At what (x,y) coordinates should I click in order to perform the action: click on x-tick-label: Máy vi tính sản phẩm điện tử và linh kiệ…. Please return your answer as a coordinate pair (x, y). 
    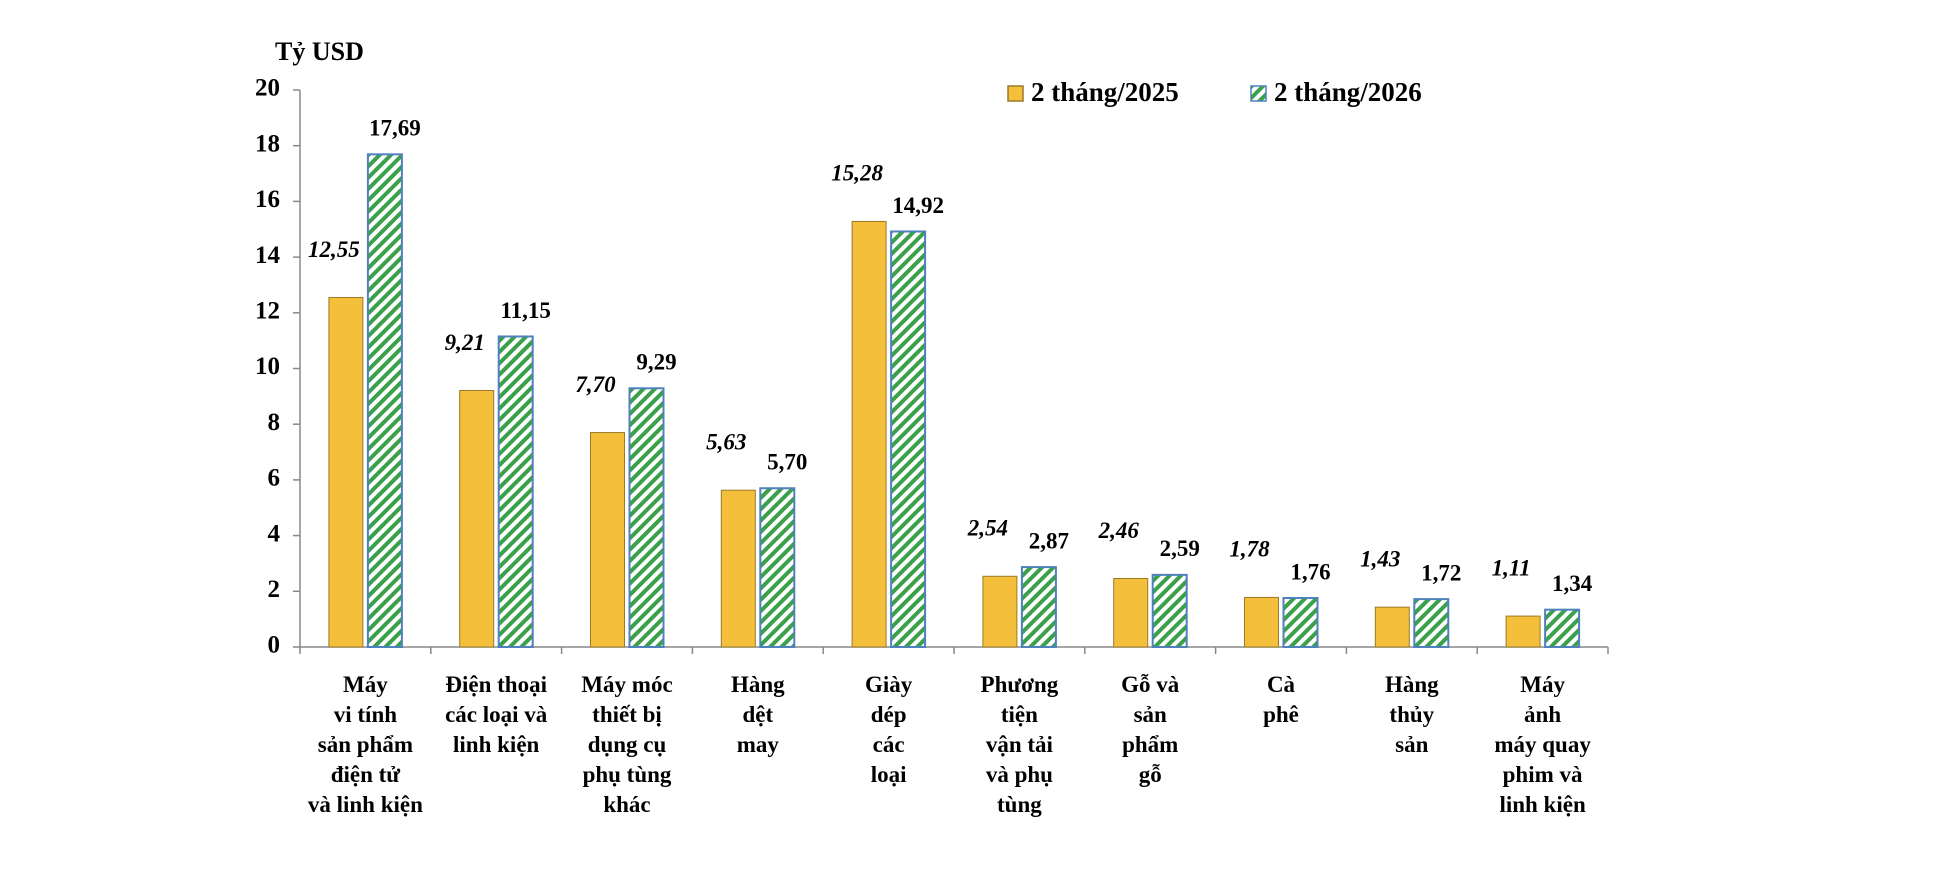
    Looking at the image, I should click on (365, 744).